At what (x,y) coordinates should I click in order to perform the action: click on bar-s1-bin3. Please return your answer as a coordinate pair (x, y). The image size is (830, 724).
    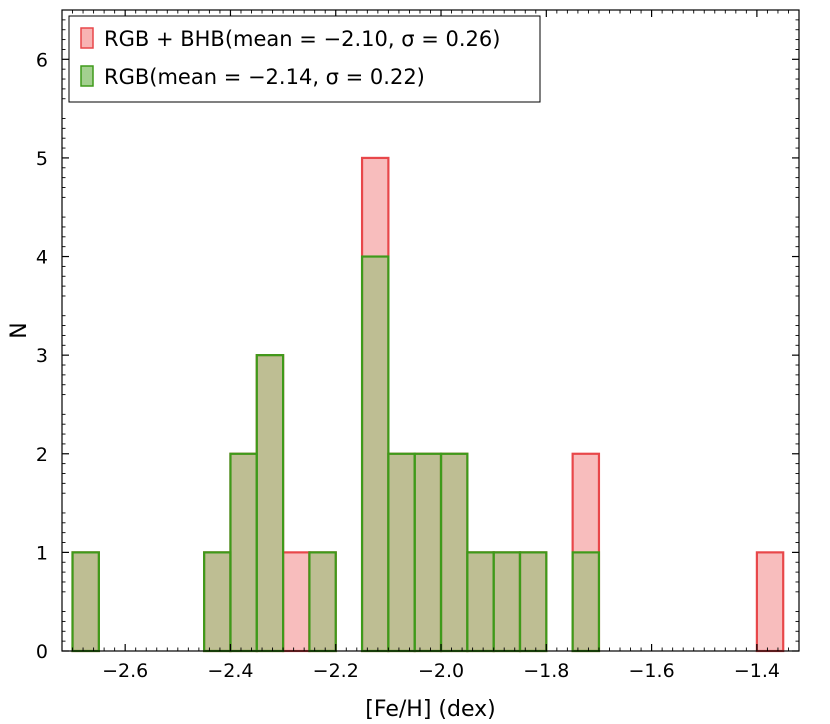
    Looking at the image, I should click on (270, 503).